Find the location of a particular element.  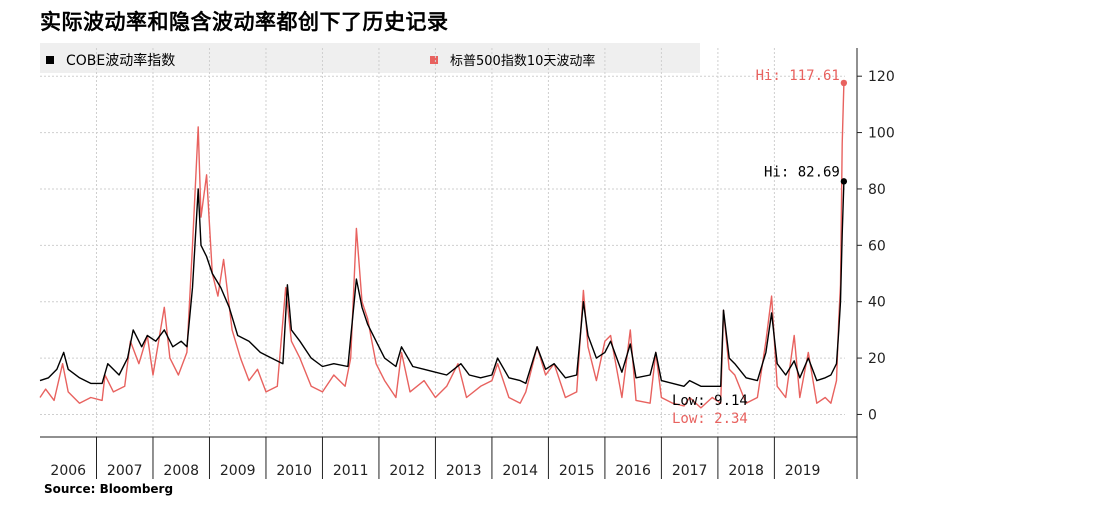

x-tick-label: 2006 is located at coordinates (68, 471).